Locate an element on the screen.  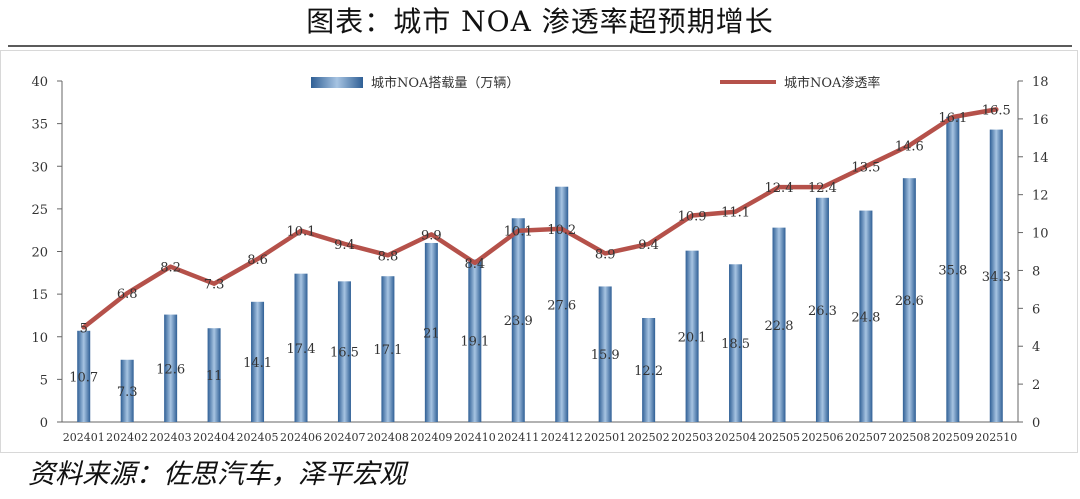
y-right-tick-label: 6 is located at coordinates (1036, 309).